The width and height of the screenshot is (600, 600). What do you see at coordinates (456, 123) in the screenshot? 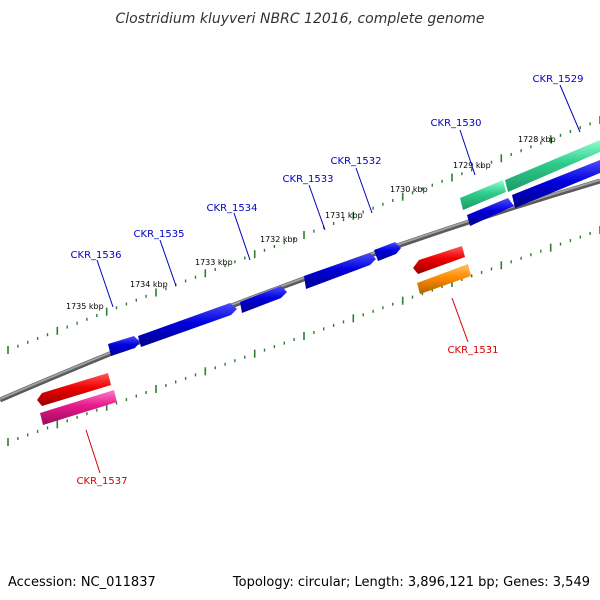
I see `gene-label-CKR_1530: CKR_1530` at bounding box center [456, 123].